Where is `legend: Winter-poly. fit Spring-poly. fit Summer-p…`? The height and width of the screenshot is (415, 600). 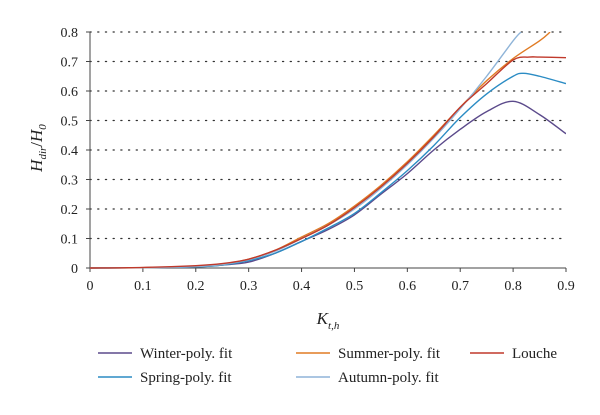
legend: Winter-poly. fit Spring-poly. fit Summer-p… is located at coordinates (327, 366).